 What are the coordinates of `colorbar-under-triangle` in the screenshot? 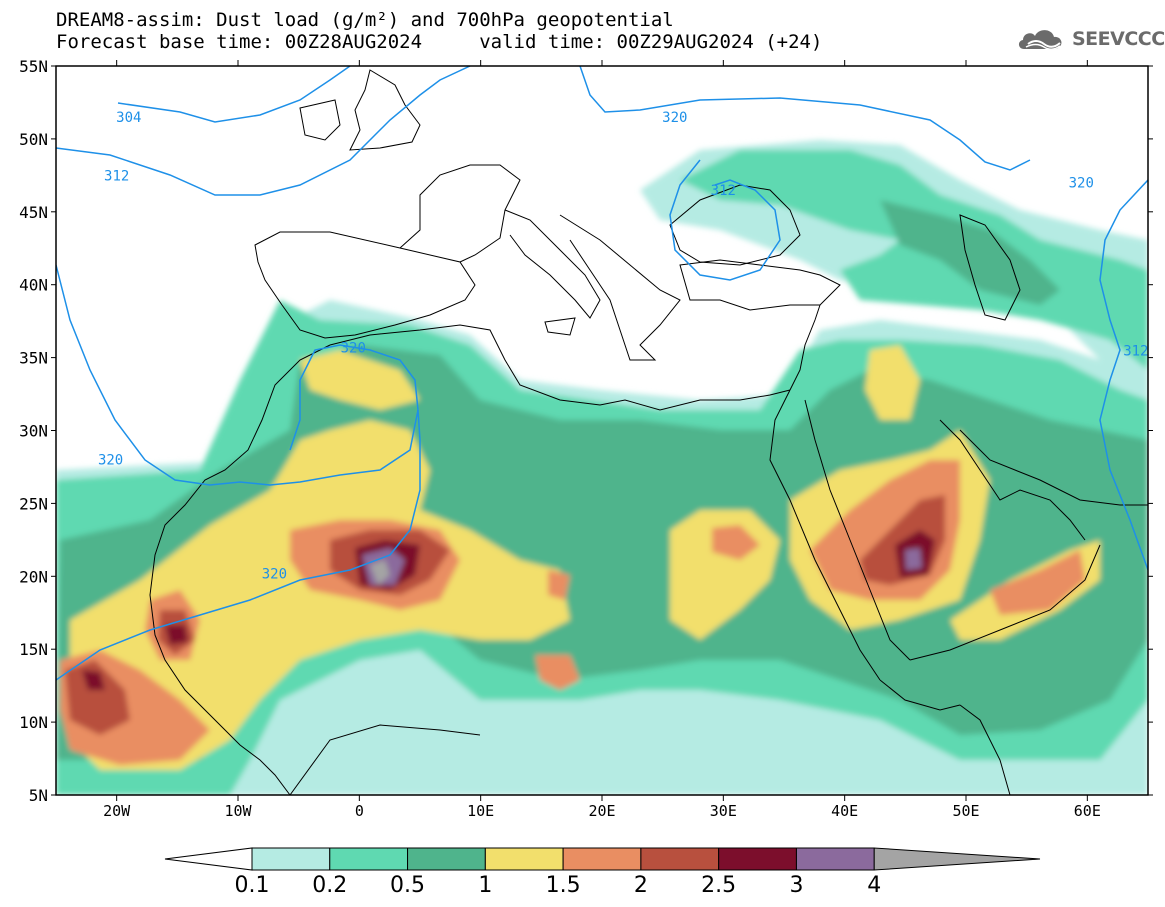 It's located at (208, 859).